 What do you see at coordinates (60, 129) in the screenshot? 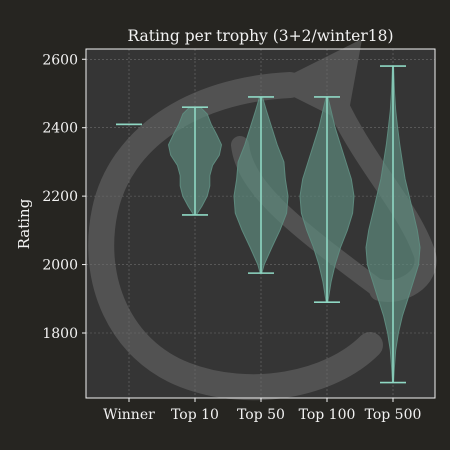
I see `y-tick-label: 2400` at bounding box center [60, 129].